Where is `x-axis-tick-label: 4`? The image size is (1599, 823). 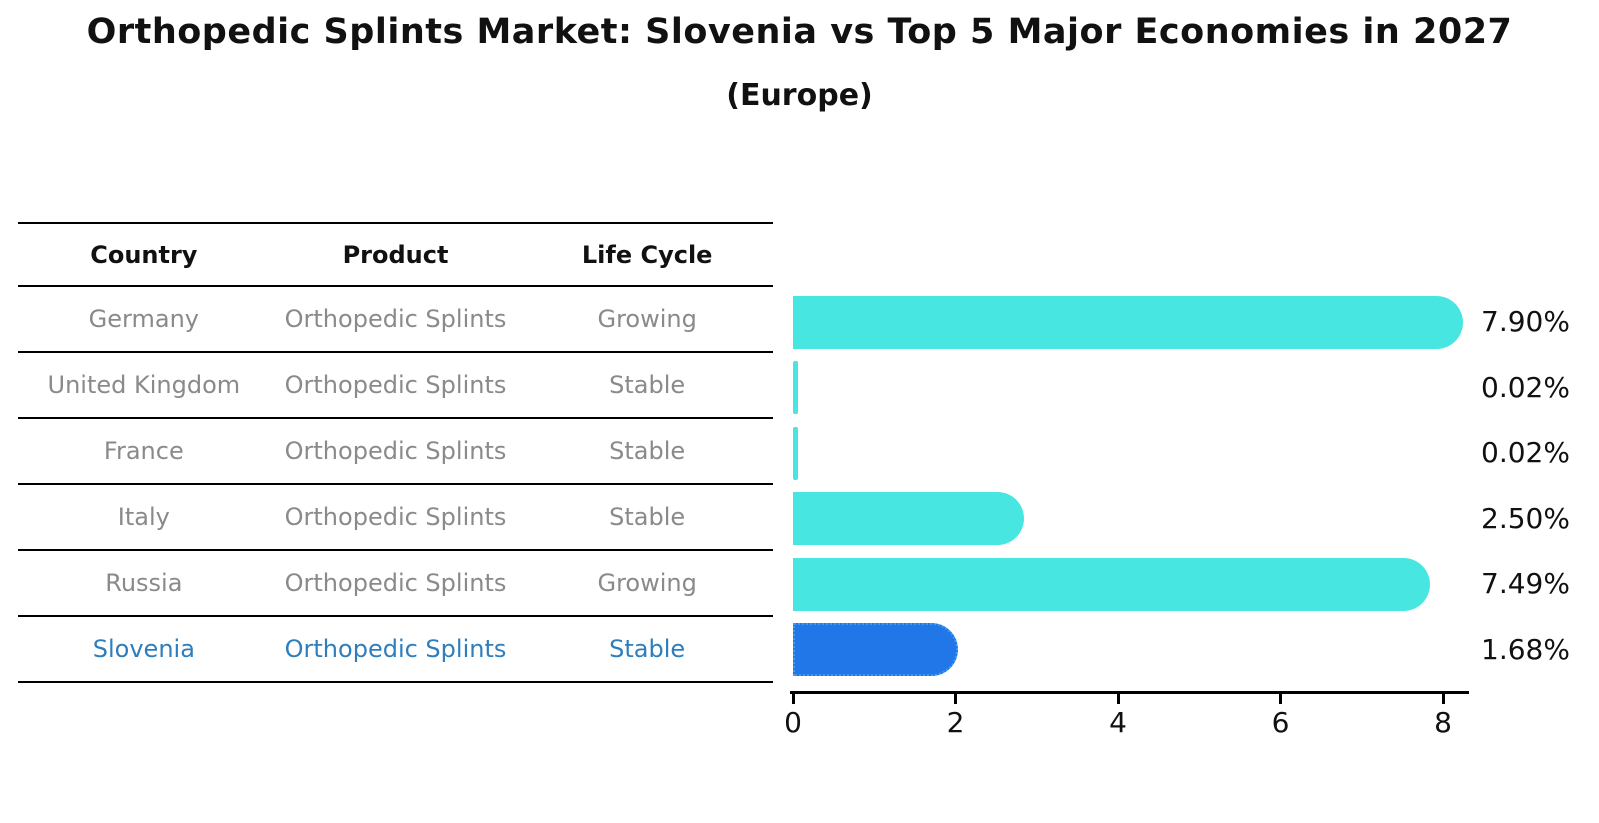 x-axis-tick-label: 4 is located at coordinates (1118, 722).